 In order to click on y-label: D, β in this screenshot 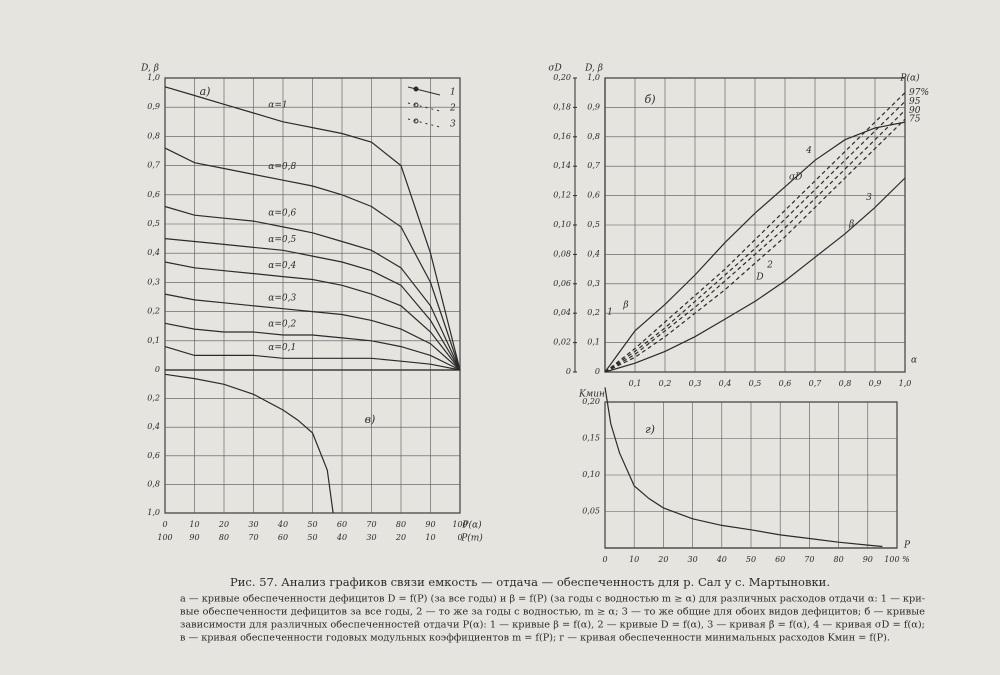, I will do `click(593, 69)`.